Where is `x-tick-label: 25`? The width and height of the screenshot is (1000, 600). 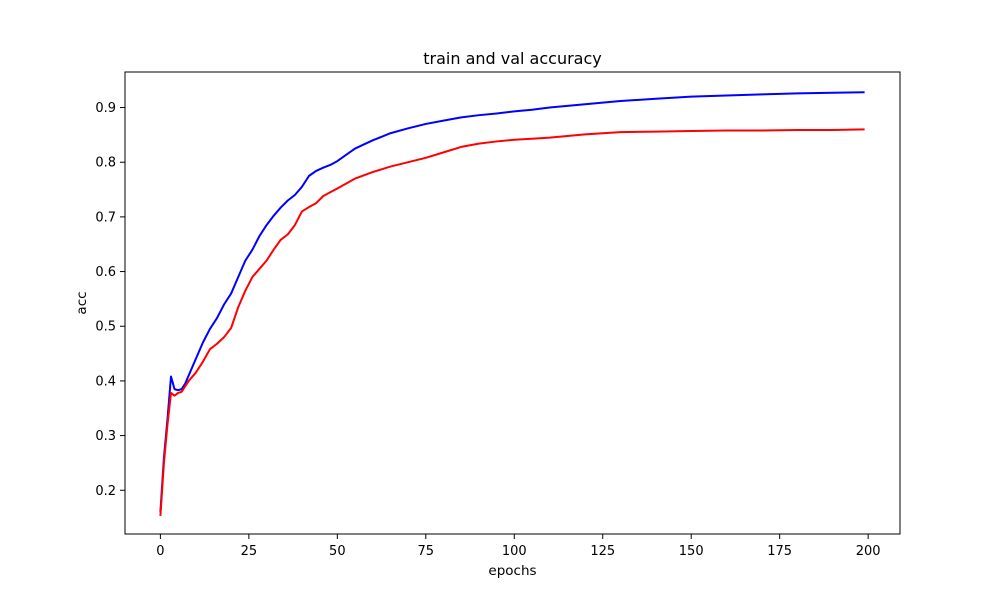
x-tick-label: 25 is located at coordinates (249, 551).